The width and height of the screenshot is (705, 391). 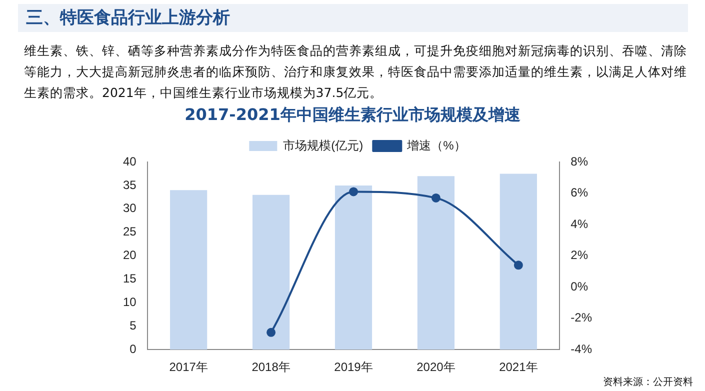 I want to click on x-tick-label: 2017年, so click(x=188, y=367).